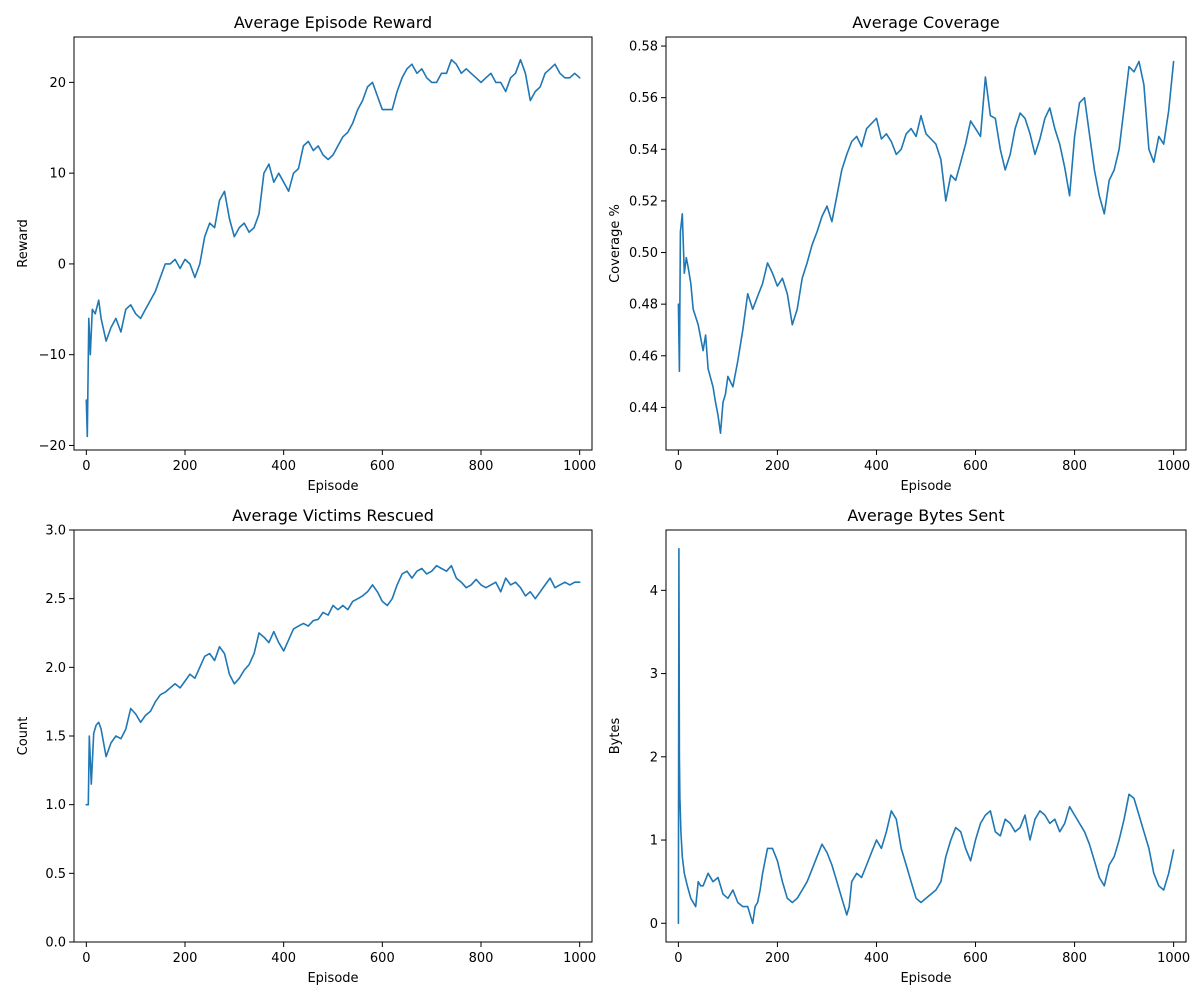 The height and width of the screenshot is (1000, 1200). What do you see at coordinates (23, 243) in the screenshot?
I see `y-axis-label: Reward` at bounding box center [23, 243].